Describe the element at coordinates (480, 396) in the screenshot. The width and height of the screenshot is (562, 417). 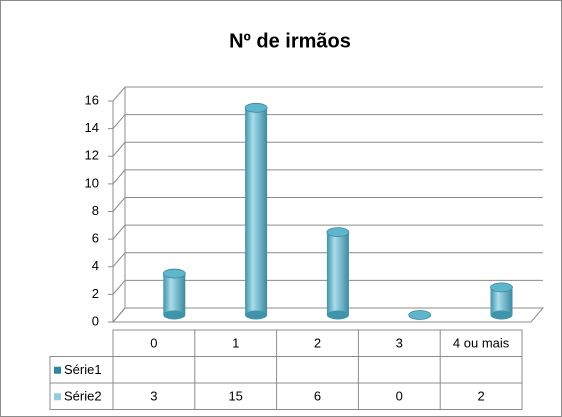
I see `table-value: 2` at that location.